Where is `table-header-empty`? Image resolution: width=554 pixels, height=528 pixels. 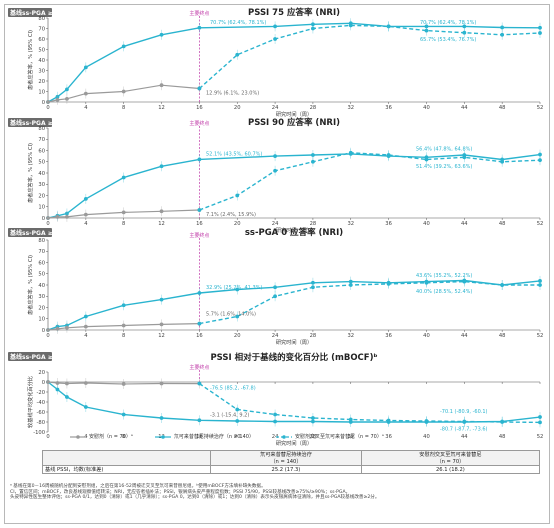 table-header-empty is located at coordinates (126, 458).